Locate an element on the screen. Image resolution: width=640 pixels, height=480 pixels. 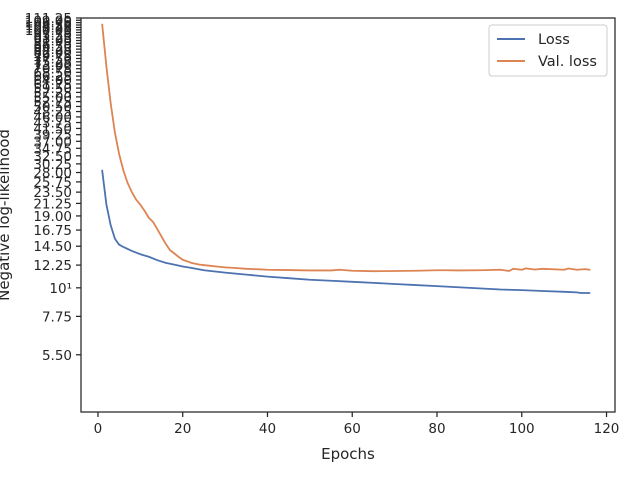
y-tick-label: 64.00 is located at coordinates (52, 81).